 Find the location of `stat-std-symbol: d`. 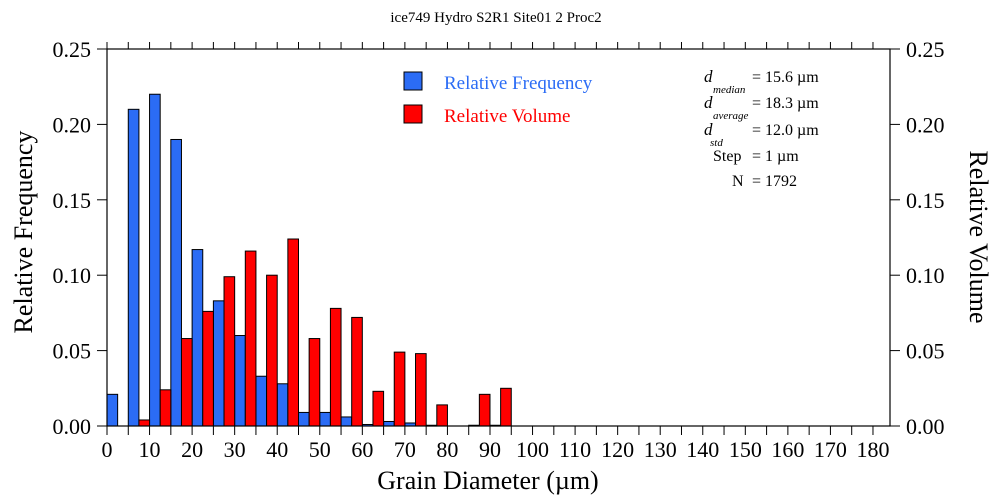

stat-std-symbol: d is located at coordinates (708, 129).